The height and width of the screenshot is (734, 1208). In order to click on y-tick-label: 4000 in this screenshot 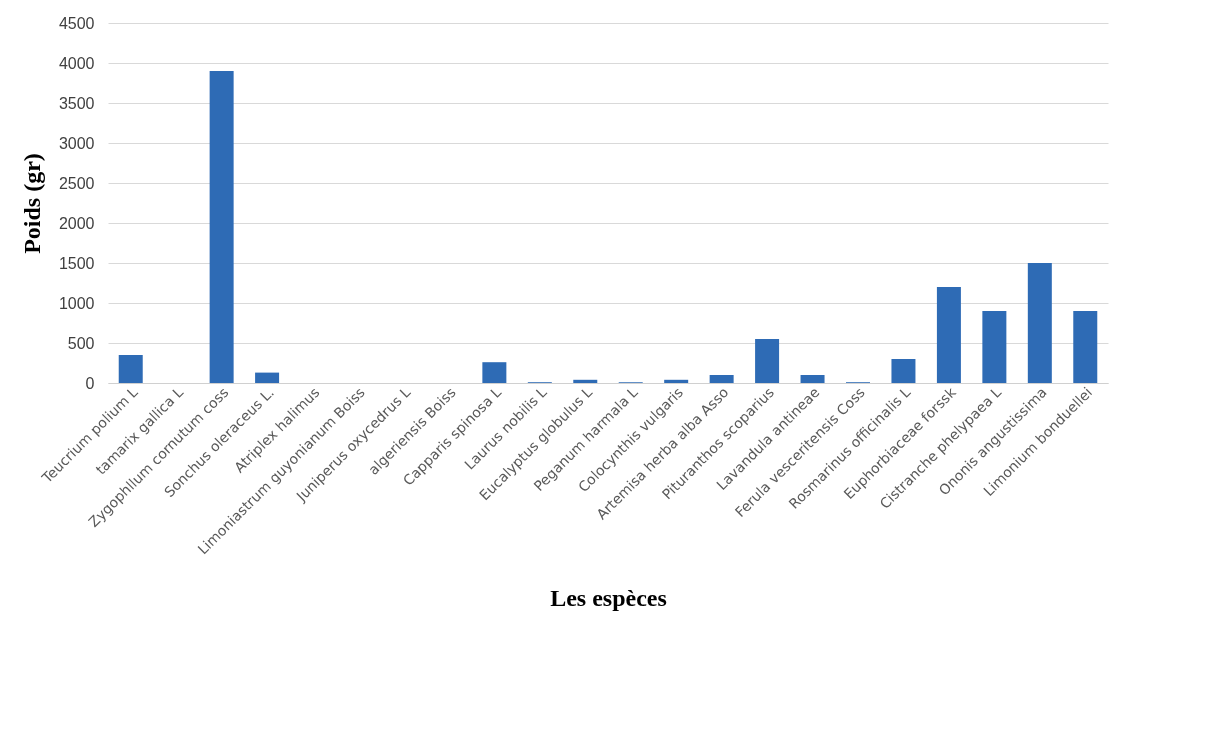, I will do `click(76, 63)`.